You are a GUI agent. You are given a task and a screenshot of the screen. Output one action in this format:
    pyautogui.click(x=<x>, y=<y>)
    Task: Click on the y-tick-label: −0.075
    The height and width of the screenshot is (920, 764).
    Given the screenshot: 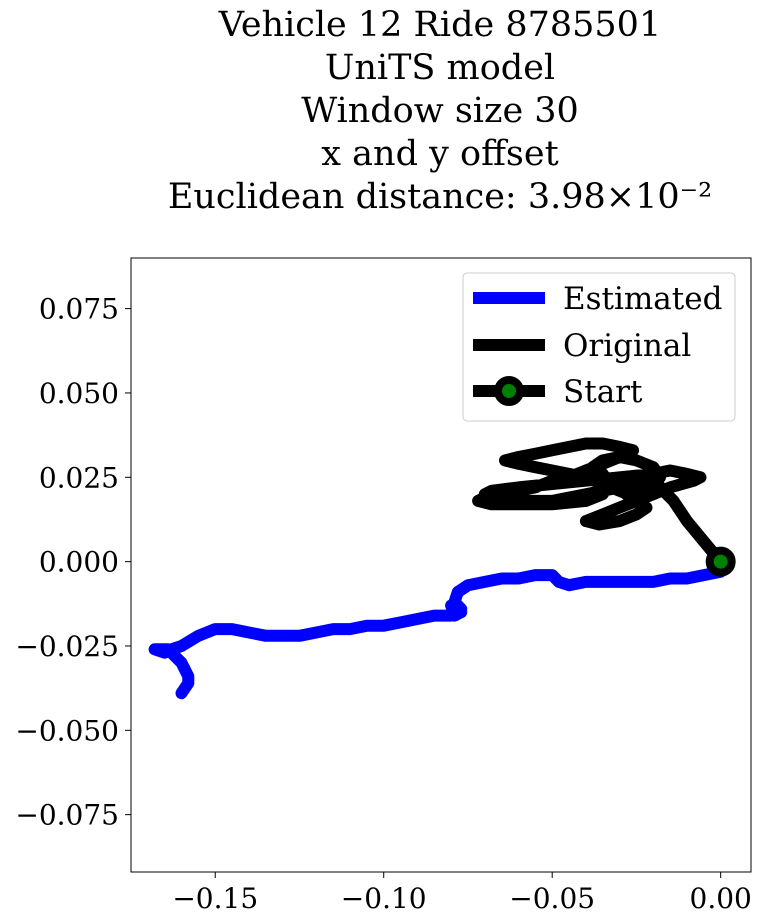 What is the action you would take?
    pyautogui.click(x=67, y=815)
    